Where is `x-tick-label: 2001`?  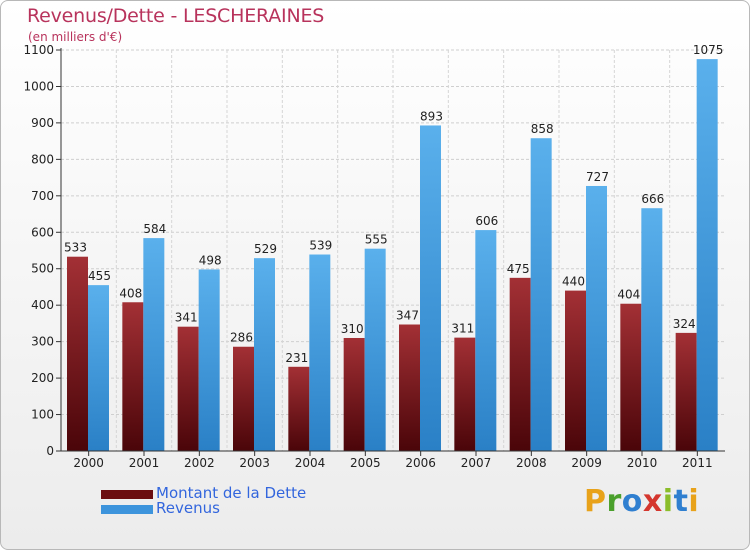 x-tick-label: 2001 is located at coordinates (144, 463).